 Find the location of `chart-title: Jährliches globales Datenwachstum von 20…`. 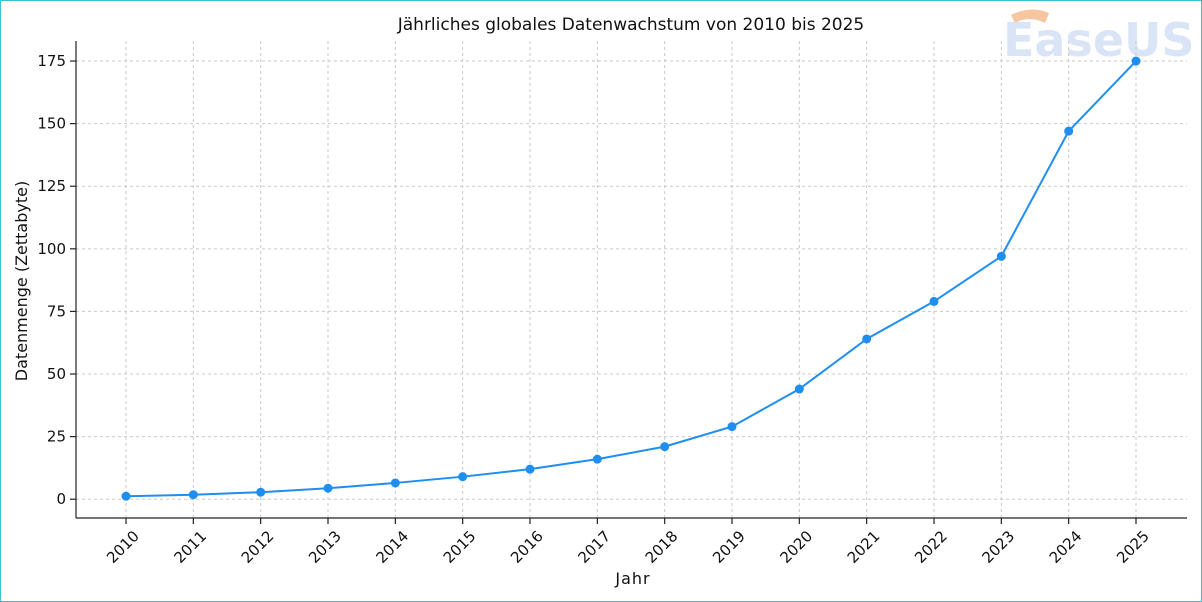

chart-title: Jährliches globales Datenwachstum von 20… is located at coordinates (631, 25).